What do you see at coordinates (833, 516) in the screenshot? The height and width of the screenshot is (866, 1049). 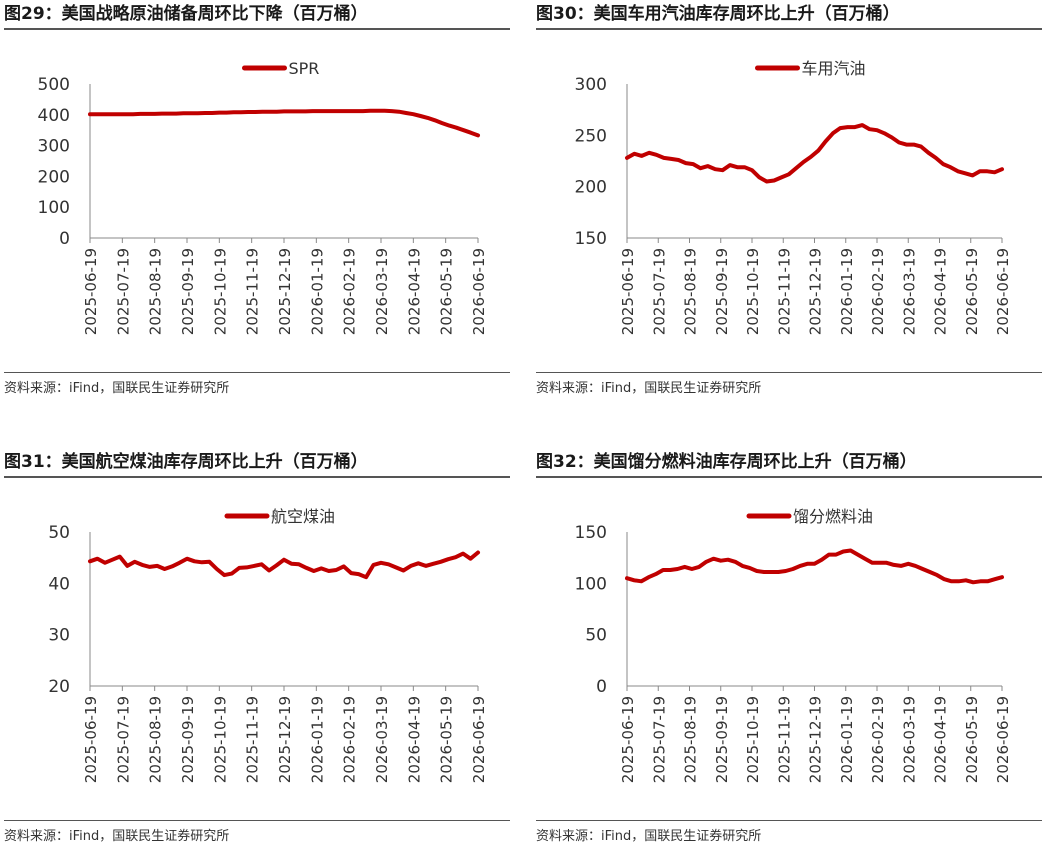 I see `legend-label: 馏分燃料油` at bounding box center [833, 516].